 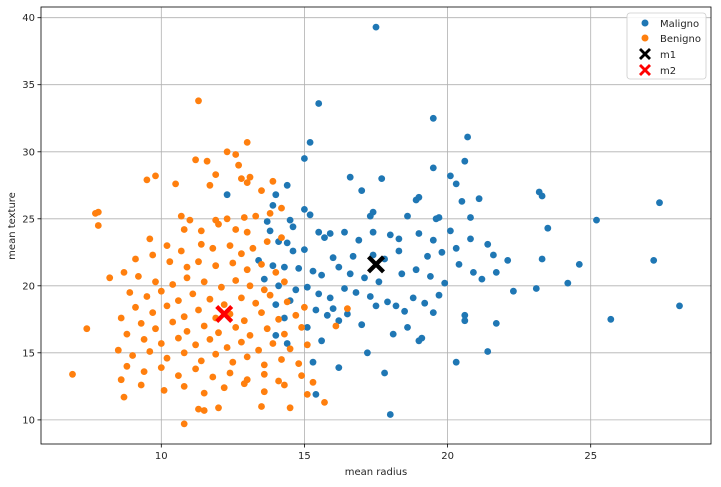 What do you see at coordinates (666, 46) in the screenshot?
I see `legend: Maligno Benigno m1 m2` at bounding box center [666, 46].